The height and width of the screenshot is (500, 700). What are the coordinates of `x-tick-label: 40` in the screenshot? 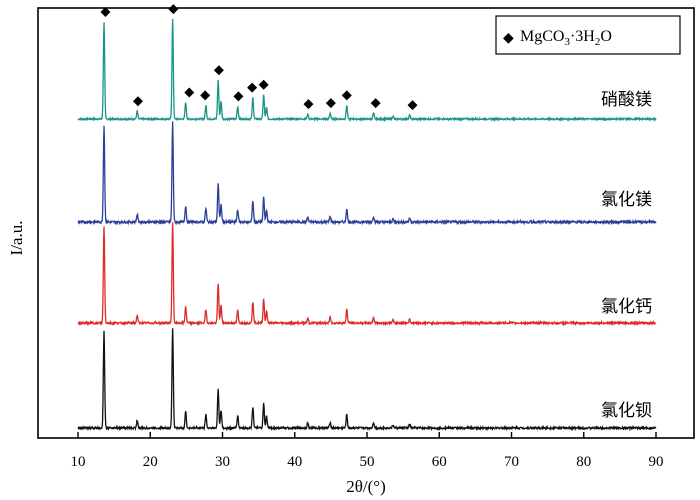 It's located at (294, 462).